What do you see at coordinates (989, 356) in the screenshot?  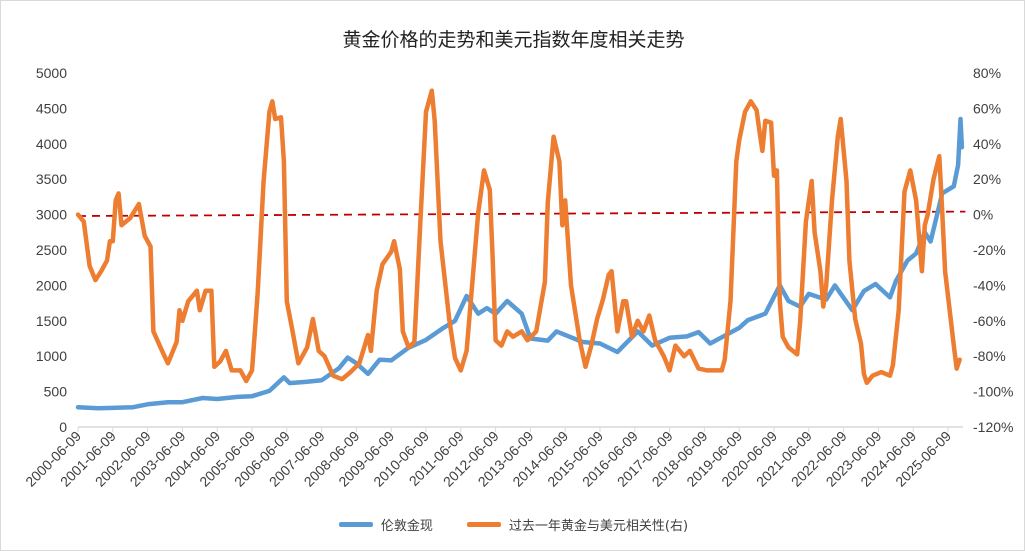 I see `right-axis-tick-label: -80%` at bounding box center [989, 356].